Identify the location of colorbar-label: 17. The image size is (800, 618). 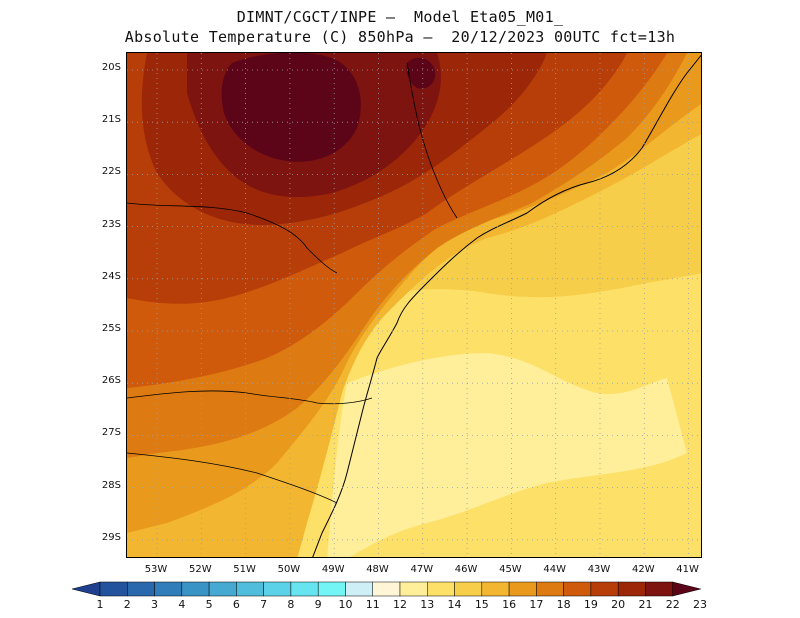
(536, 604).